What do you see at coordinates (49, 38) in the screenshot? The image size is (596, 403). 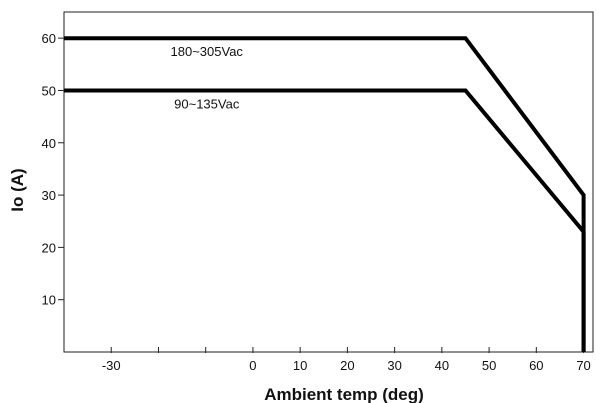 I see `y-tick-label: 60` at bounding box center [49, 38].